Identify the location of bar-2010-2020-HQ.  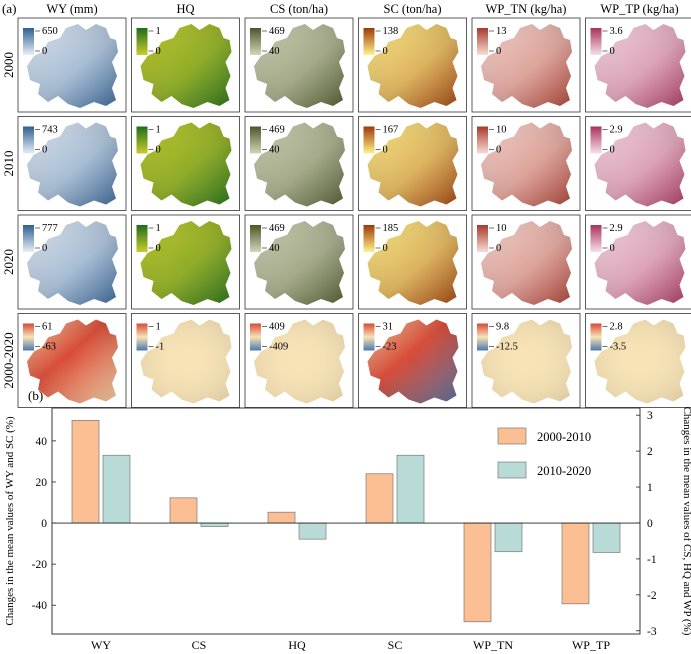
(312, 531).